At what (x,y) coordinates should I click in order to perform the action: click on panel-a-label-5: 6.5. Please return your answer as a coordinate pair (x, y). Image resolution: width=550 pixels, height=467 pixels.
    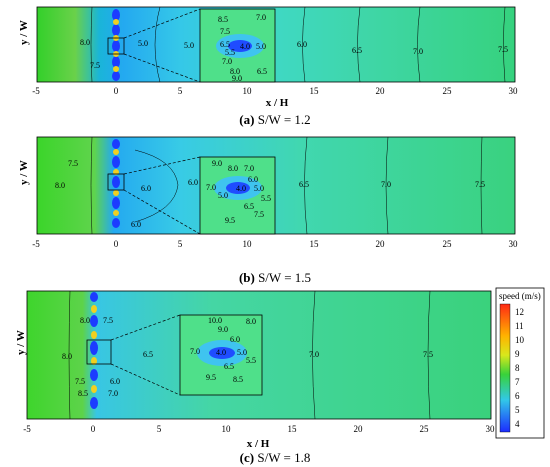
    Looking at the image, I should click on (357, 50).